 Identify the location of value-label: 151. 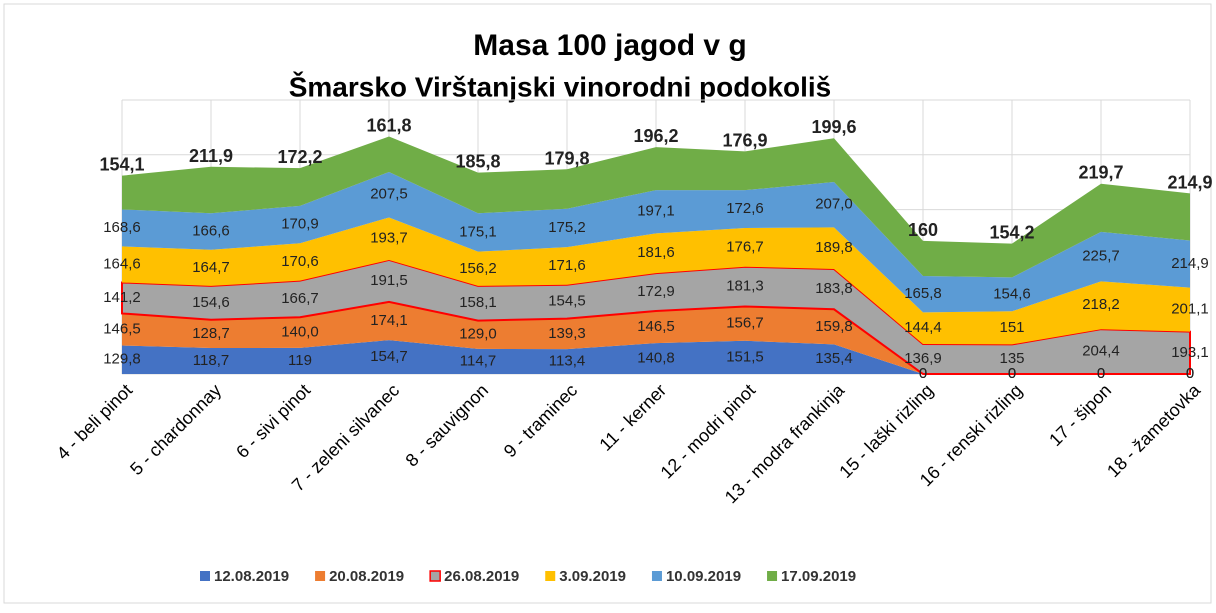
(1011, 327).